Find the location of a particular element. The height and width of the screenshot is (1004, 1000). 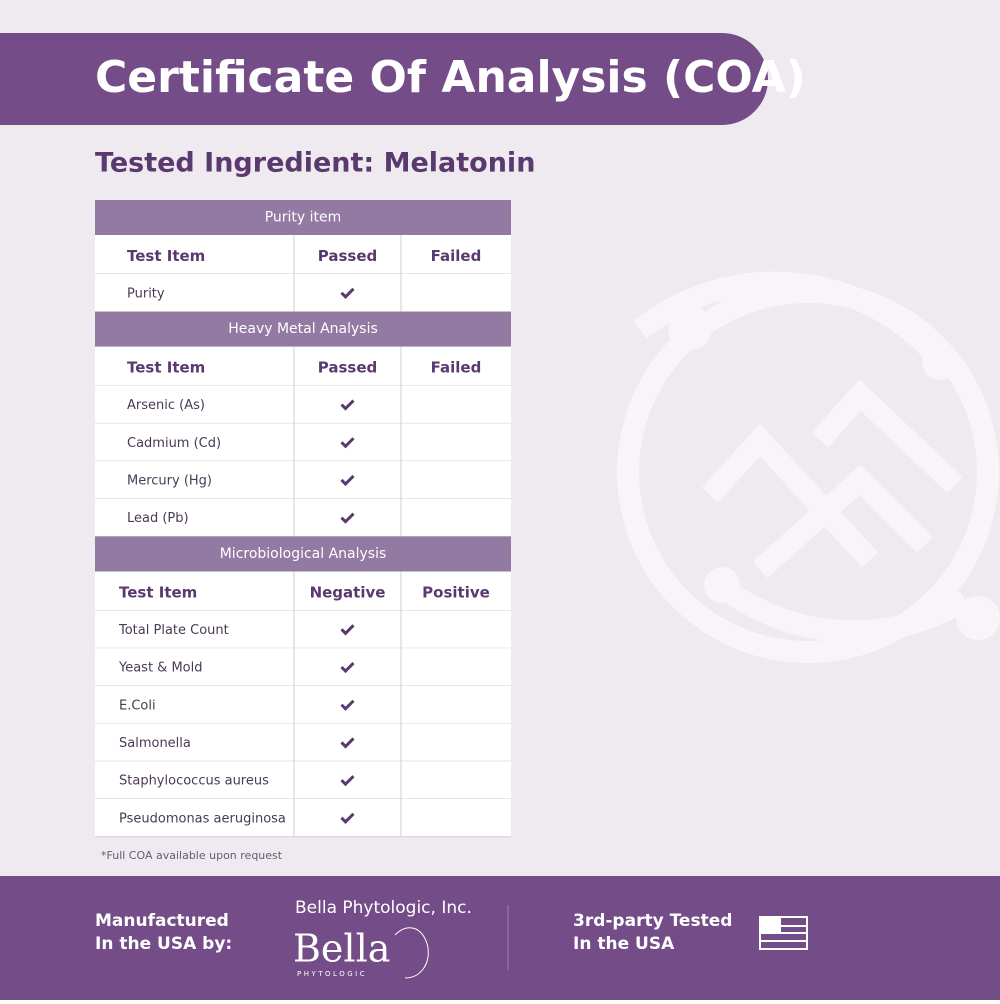

title: Certificate Of Analysis (COA) is located at coordinates (450, 77).